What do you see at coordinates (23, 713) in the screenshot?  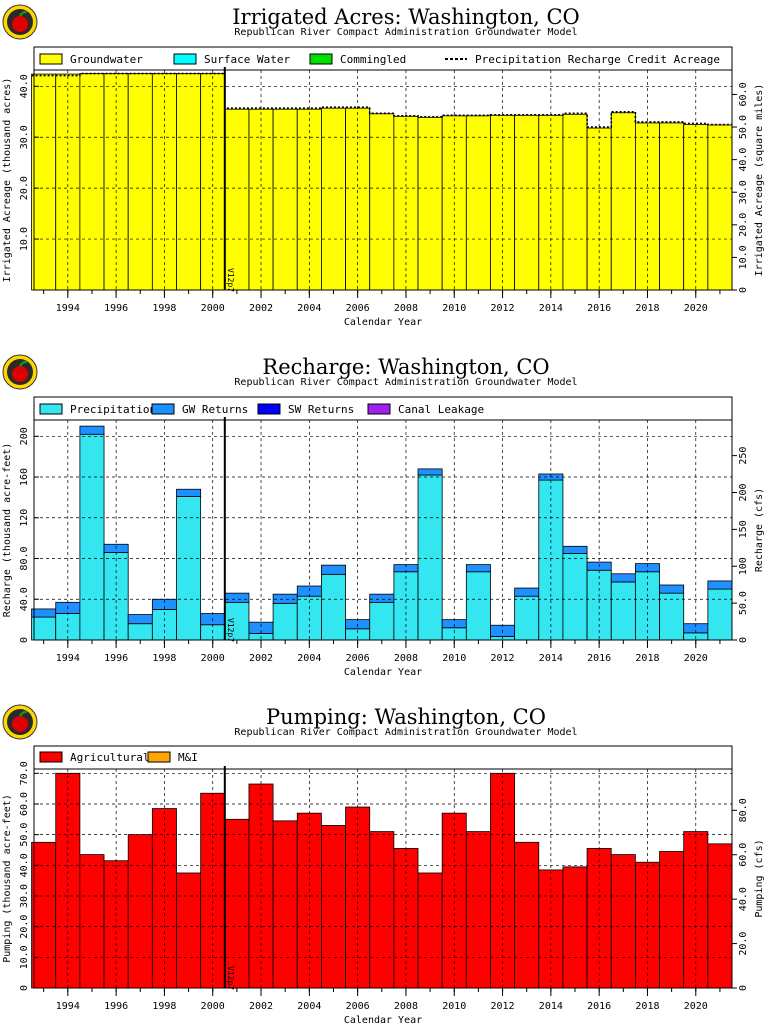 I see `logo-leaf` at bounding box center [23, 713].